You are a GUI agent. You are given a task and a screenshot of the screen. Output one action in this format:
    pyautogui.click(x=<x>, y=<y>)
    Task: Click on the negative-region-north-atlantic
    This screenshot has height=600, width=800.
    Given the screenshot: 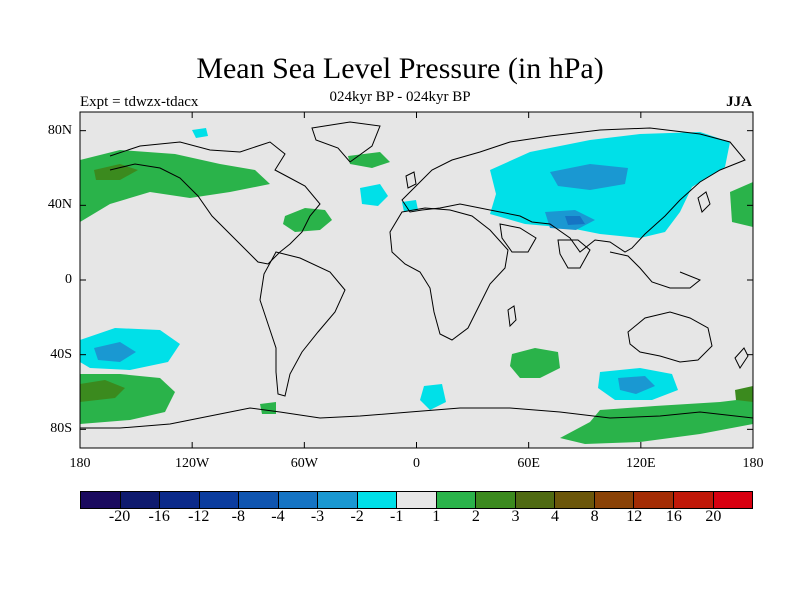 What is the action you would take?
    pyautogui.click(x=374, y=195)
    